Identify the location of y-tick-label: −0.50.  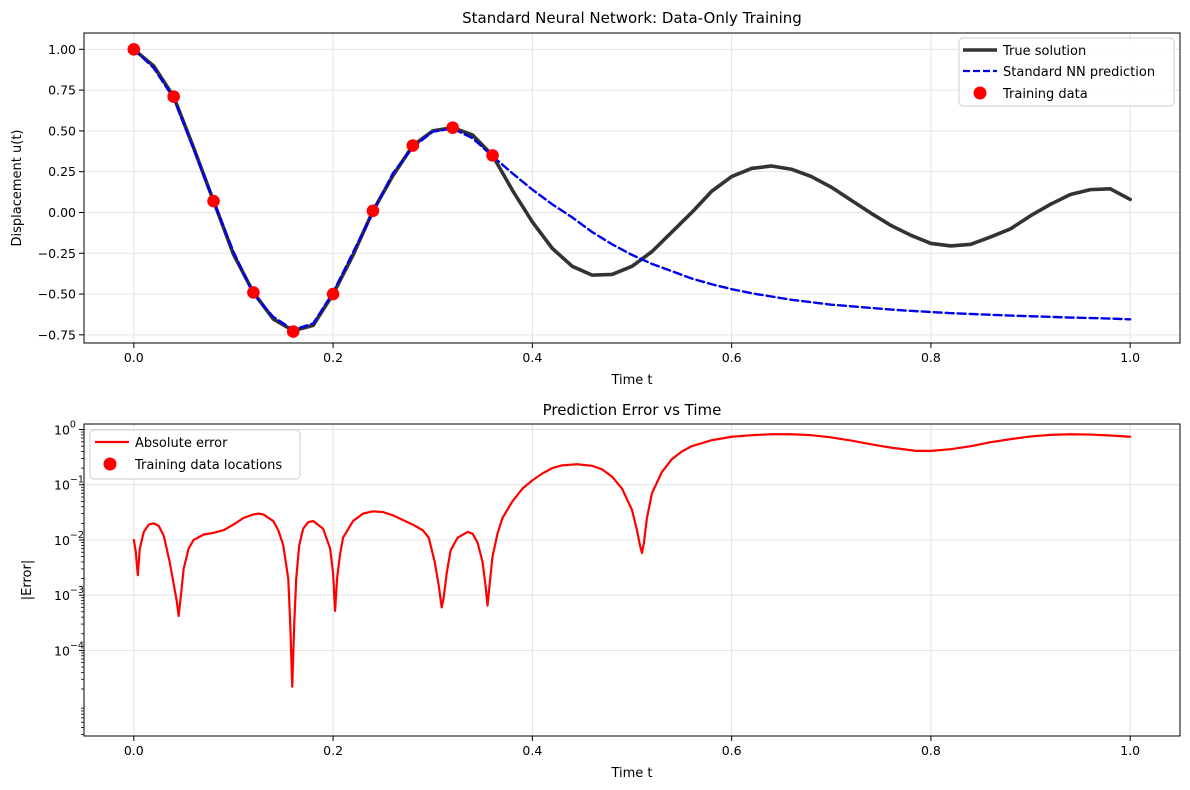
(57, 294).